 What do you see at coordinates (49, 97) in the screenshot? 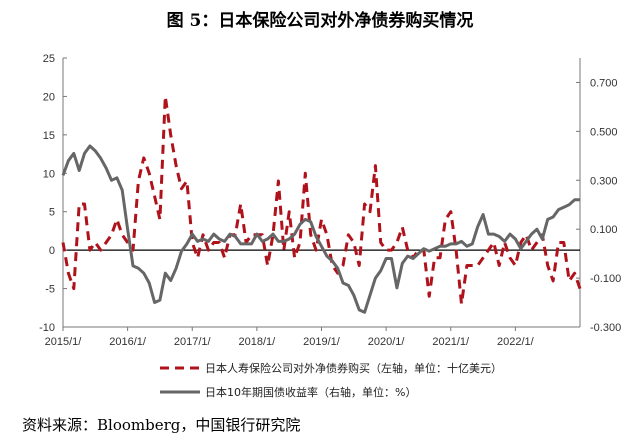
I see `left-tick-label: 20` at bounding box center [49, 97].